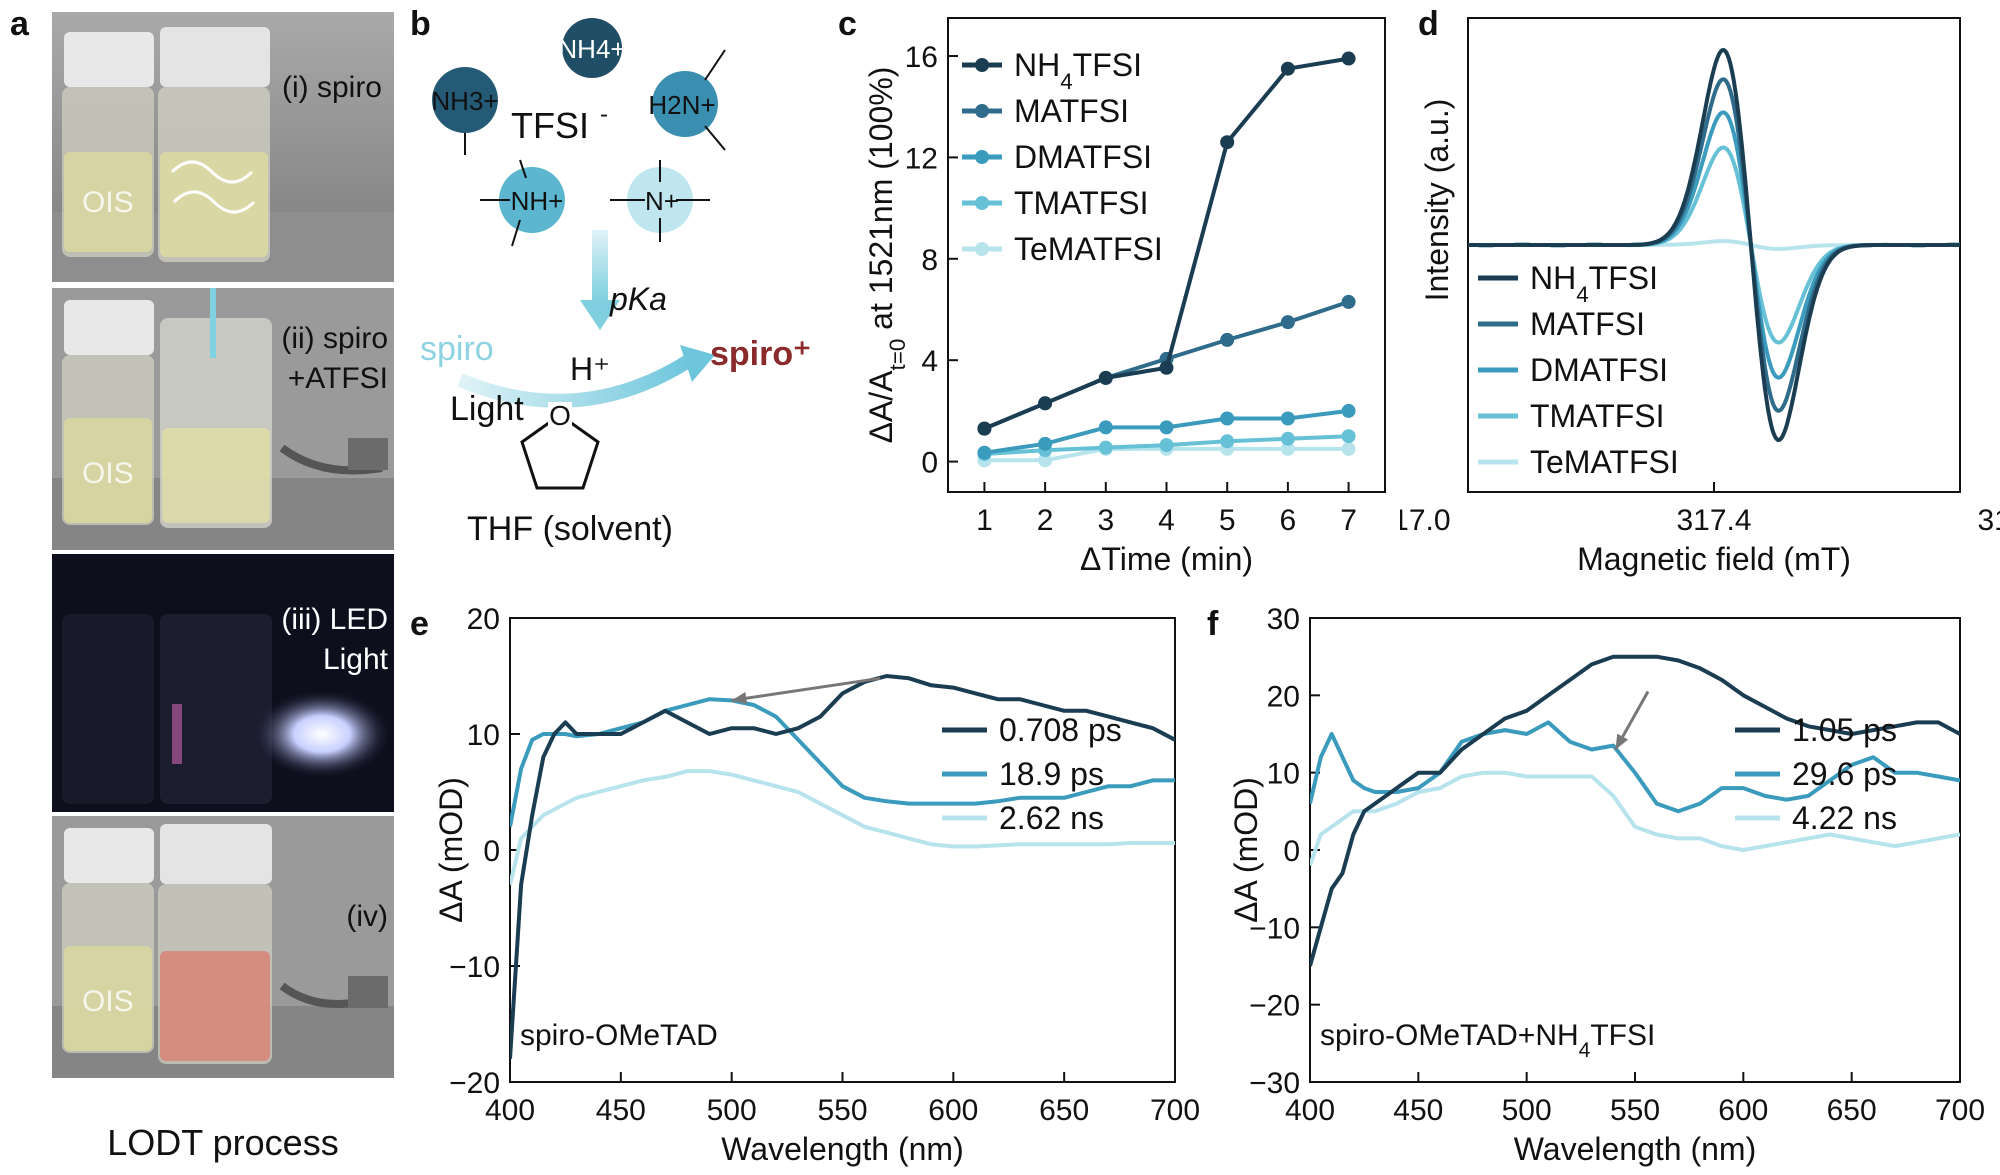 The width and height of the screenshot is (2000, 1175). What do you see at coordinates (929, 260) in the screenshot?
I see `y-tick-label-c: 8` at bounding box center [929, 260].